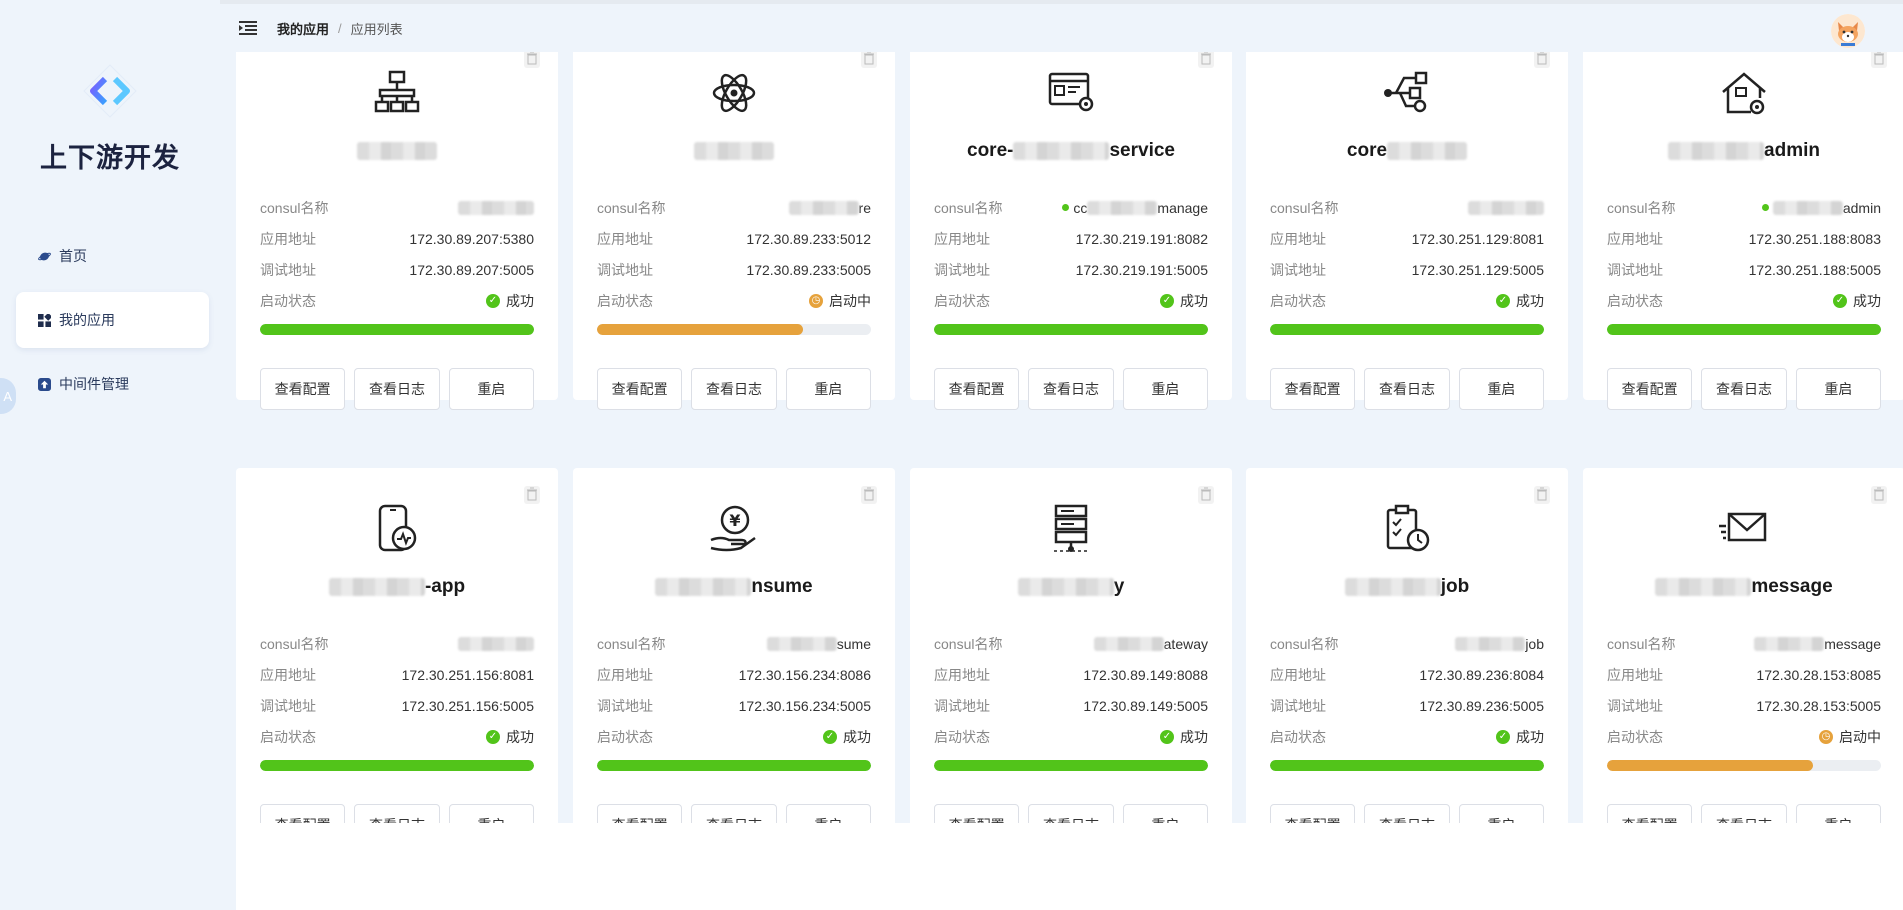 The image size is (1903, 910). Describe the element at coordinates (1826, 736) in the screenshot. I see `clock-icon: ◷` at that location.